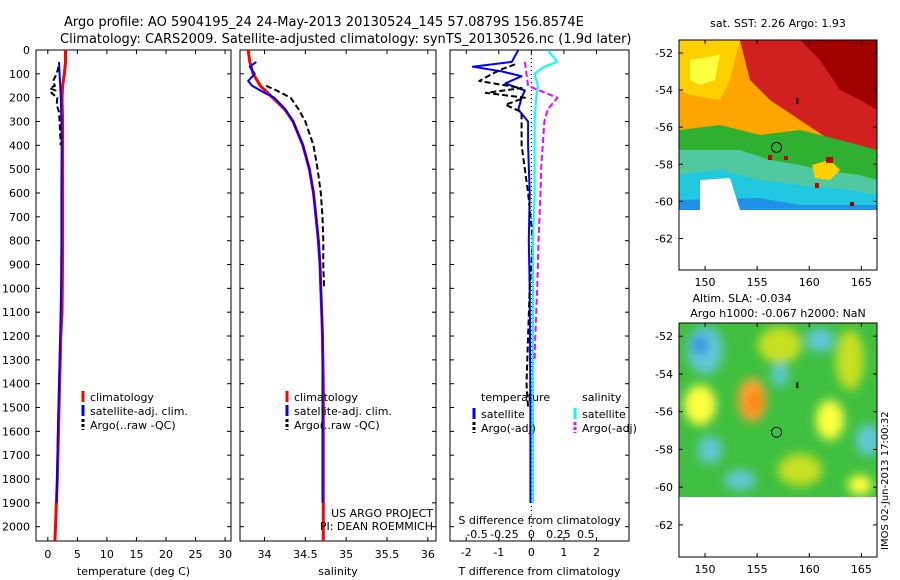 The width and height of the screenshot is (900, 580). What do you see at coordinates (326, 397) in the screenshot?
I see `salinity-legend-label-climatology: climatology` at bounding box center [326, 397].